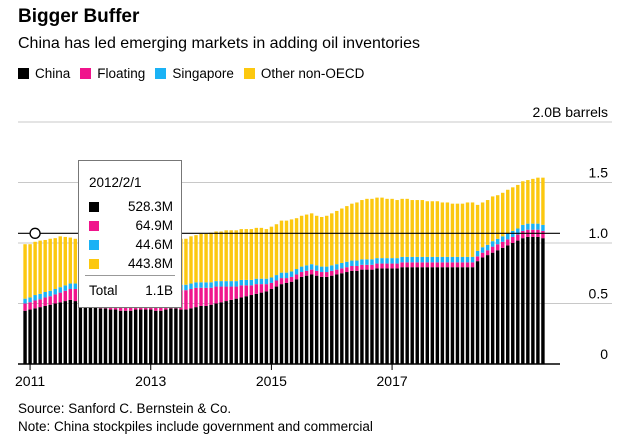  I want to click on tooltip-total-label: Total, so click(103, 290).